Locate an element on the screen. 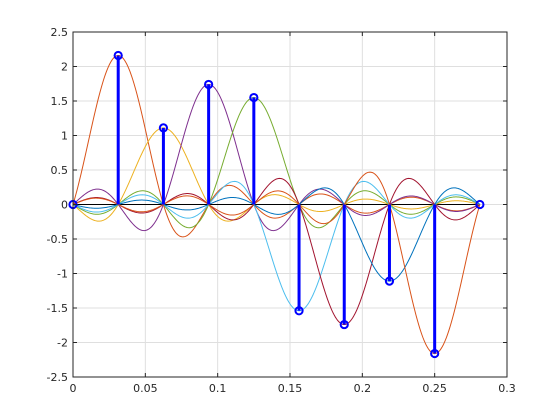  y-tick-label: 1 is located at coordinates (64, 136).